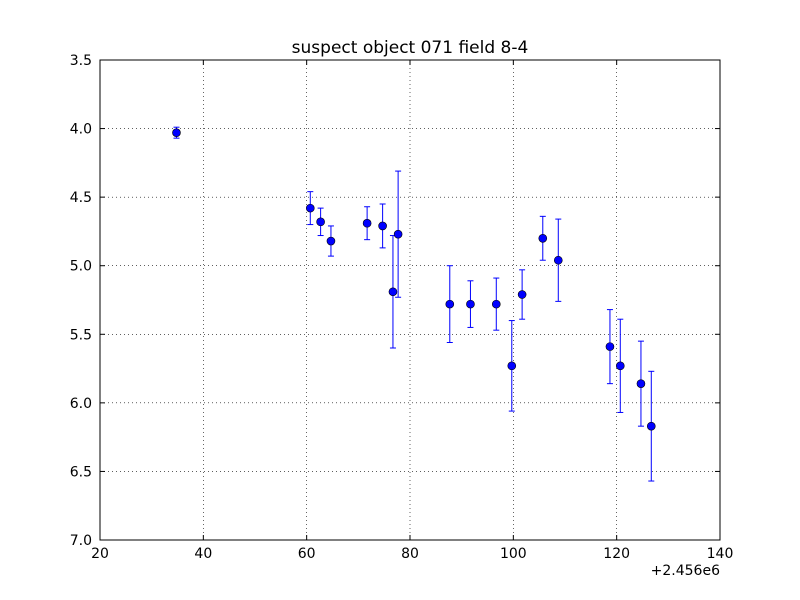  I want to click on x-tick-labels: 20 40 60 80 100 120 140, so click(412, 554).